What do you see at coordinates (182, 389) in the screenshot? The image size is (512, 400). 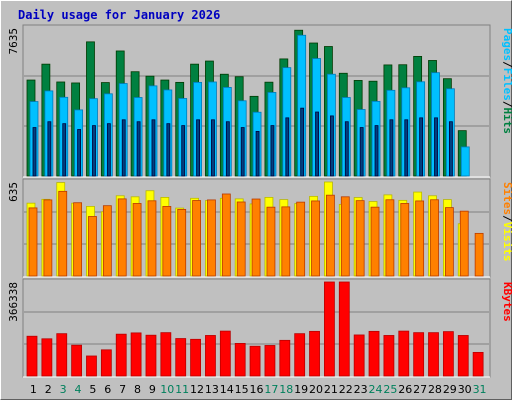 I see `x-tick-label-day-11: 11` at bounding box center [182, 389].